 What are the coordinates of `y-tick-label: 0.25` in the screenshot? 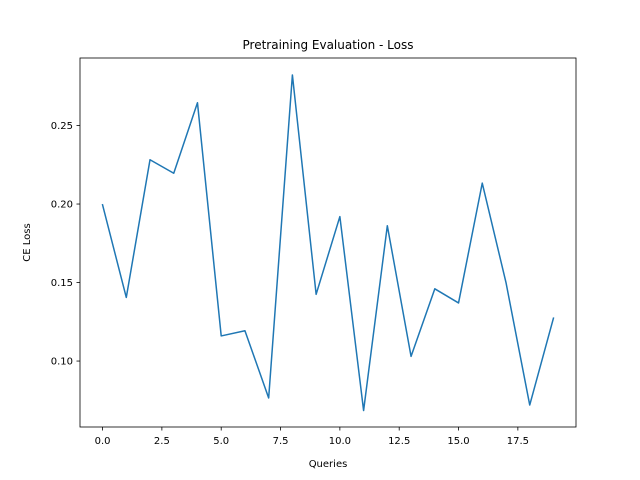 It's located at (62, 126).